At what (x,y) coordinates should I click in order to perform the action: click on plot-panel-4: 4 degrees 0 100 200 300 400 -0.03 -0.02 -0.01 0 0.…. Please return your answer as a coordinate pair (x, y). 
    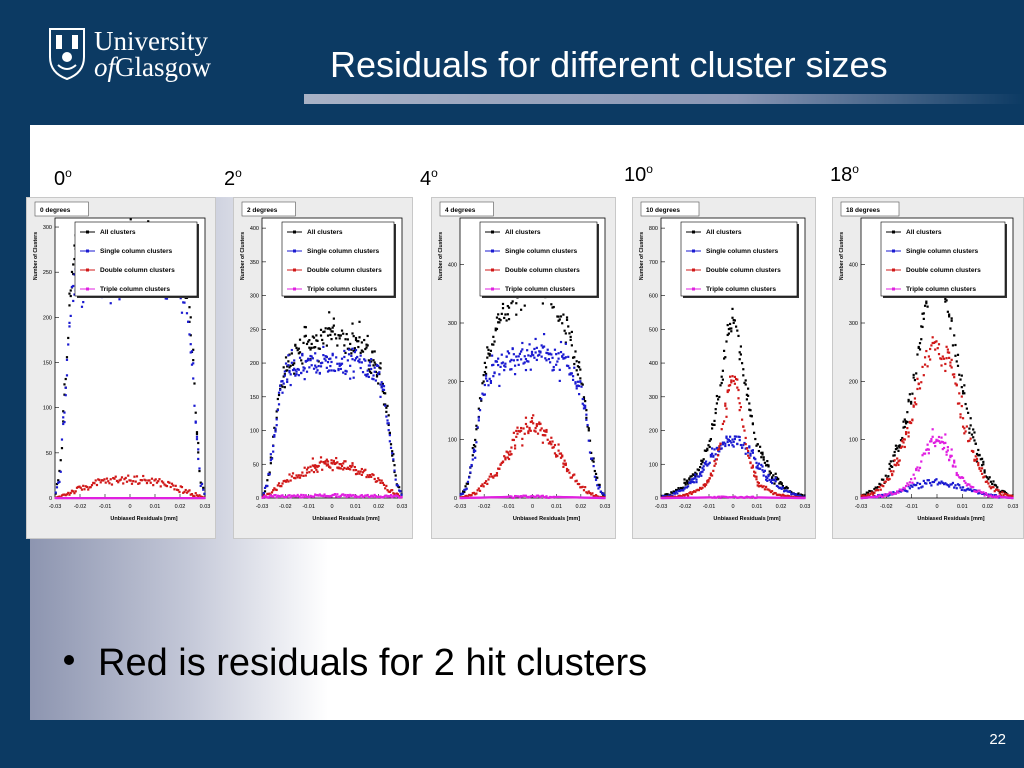
    Looking at the image, I should click on (523, 368).